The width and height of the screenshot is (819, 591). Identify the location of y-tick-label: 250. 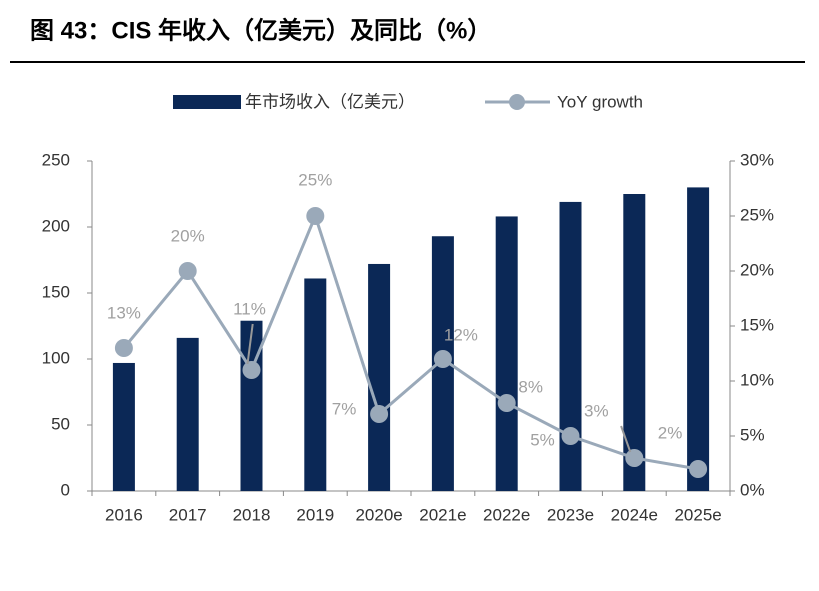
(56, 159).